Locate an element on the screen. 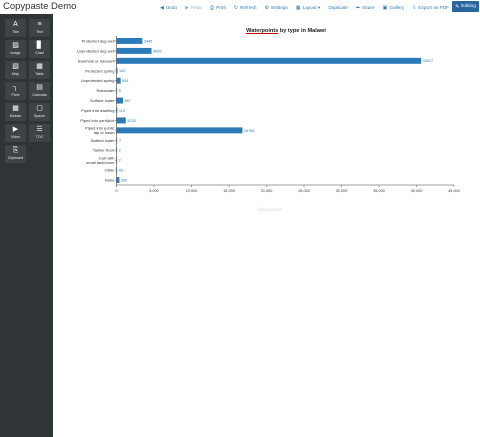 Image resolution: width=480 pixels, height=437 pixels. tool-label: Spacer is located at coordinates (39, 116).